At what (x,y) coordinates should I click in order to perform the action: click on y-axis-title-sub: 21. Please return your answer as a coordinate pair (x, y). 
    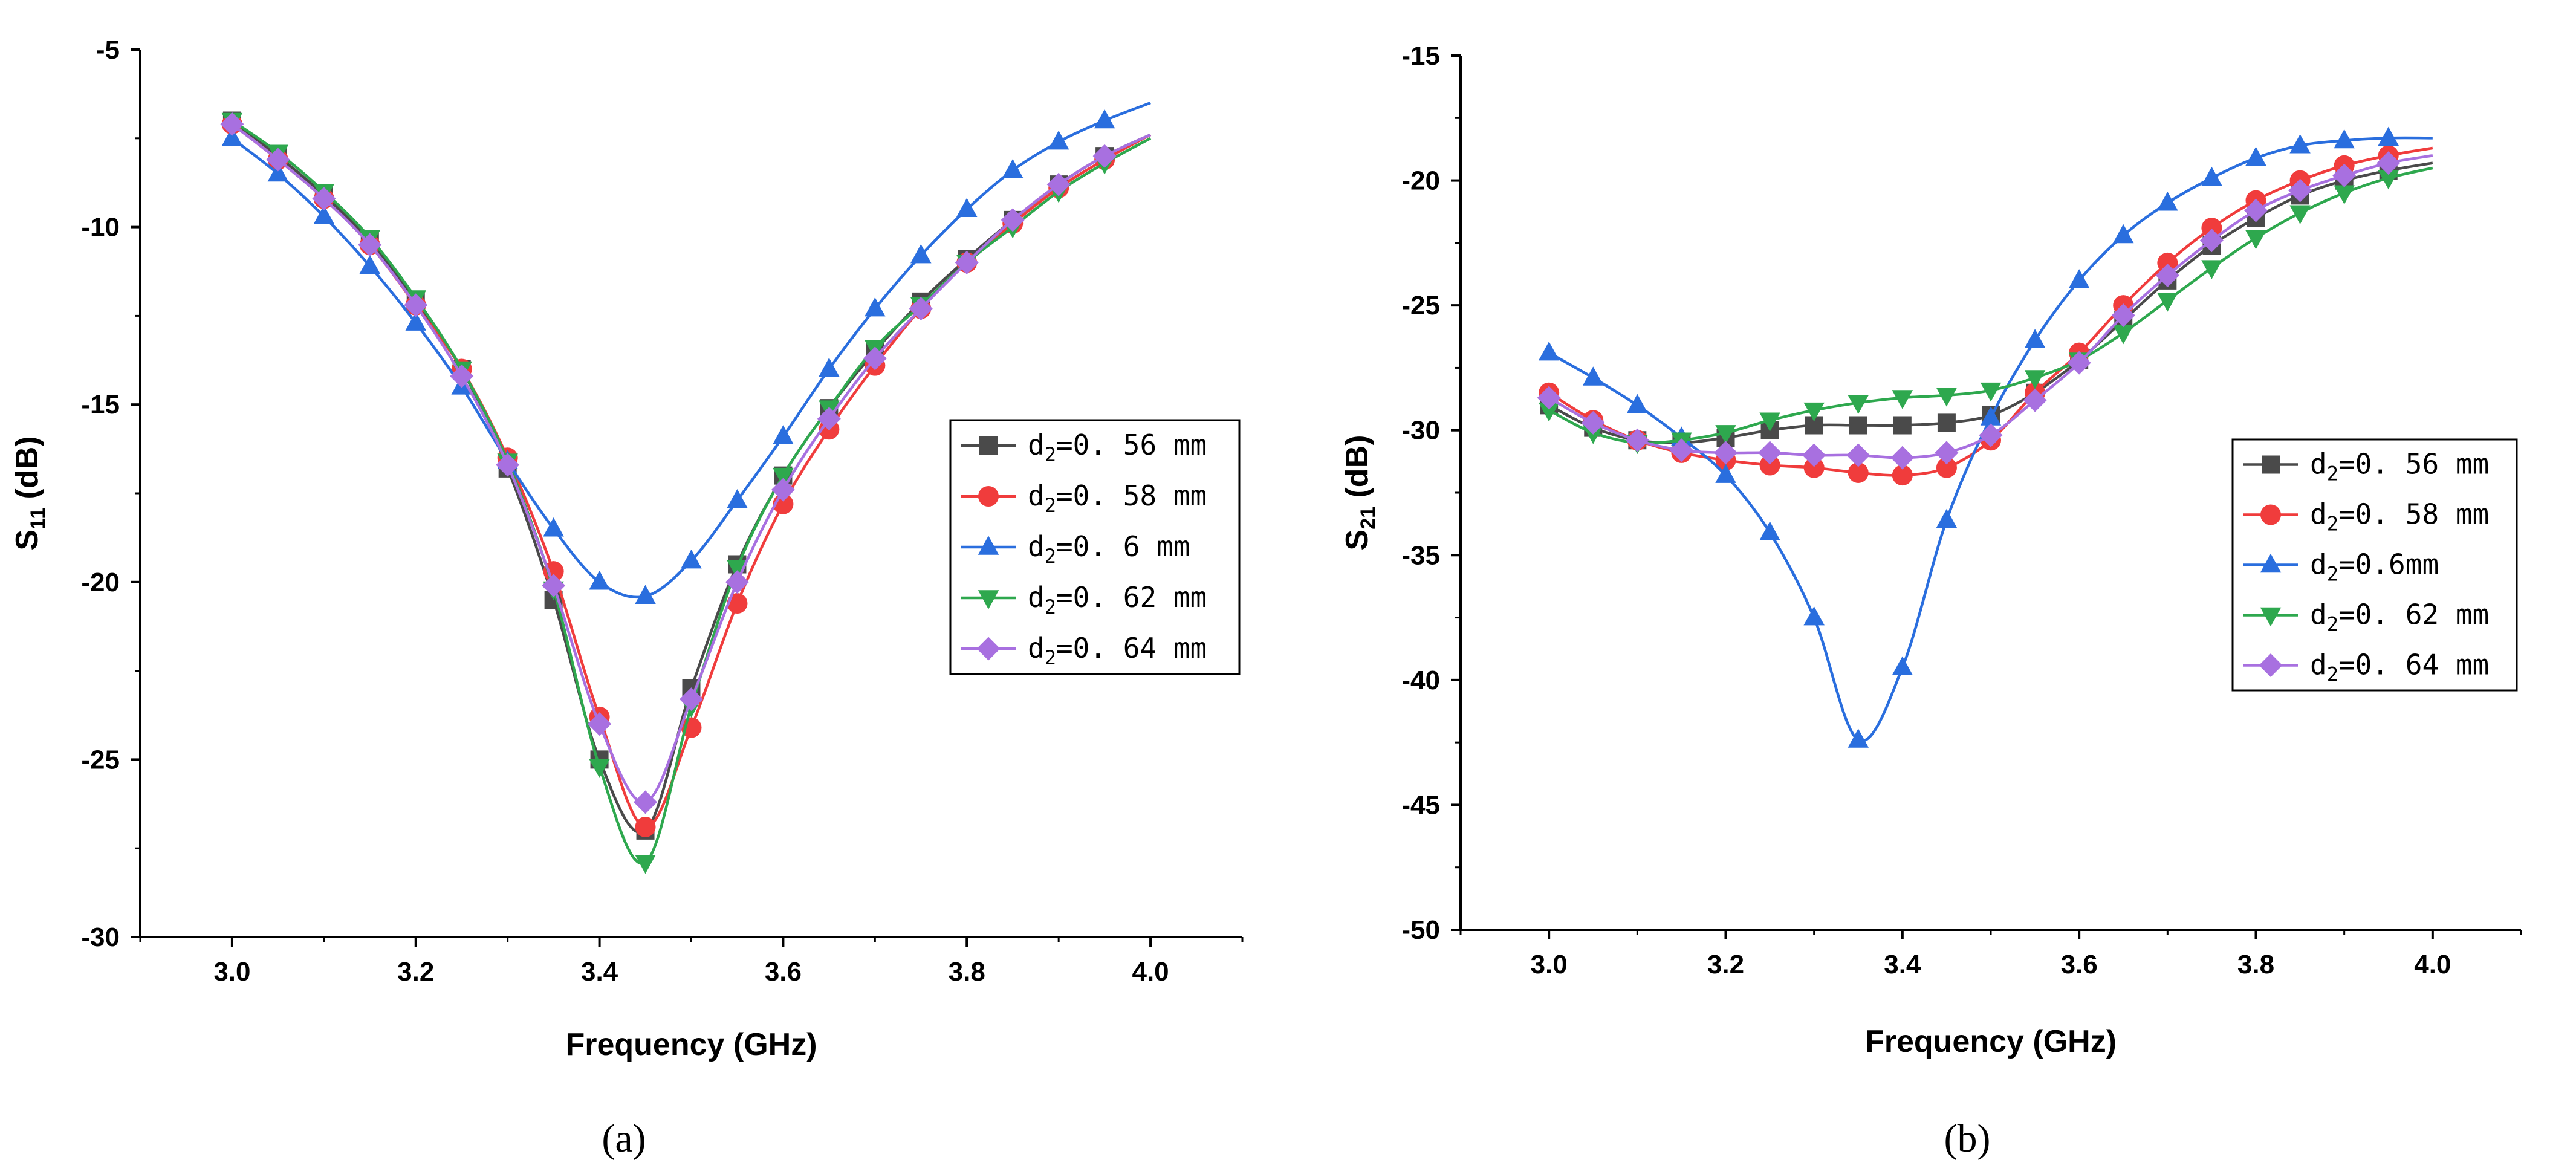
    Looking at the image, I should click on (1368, 518).